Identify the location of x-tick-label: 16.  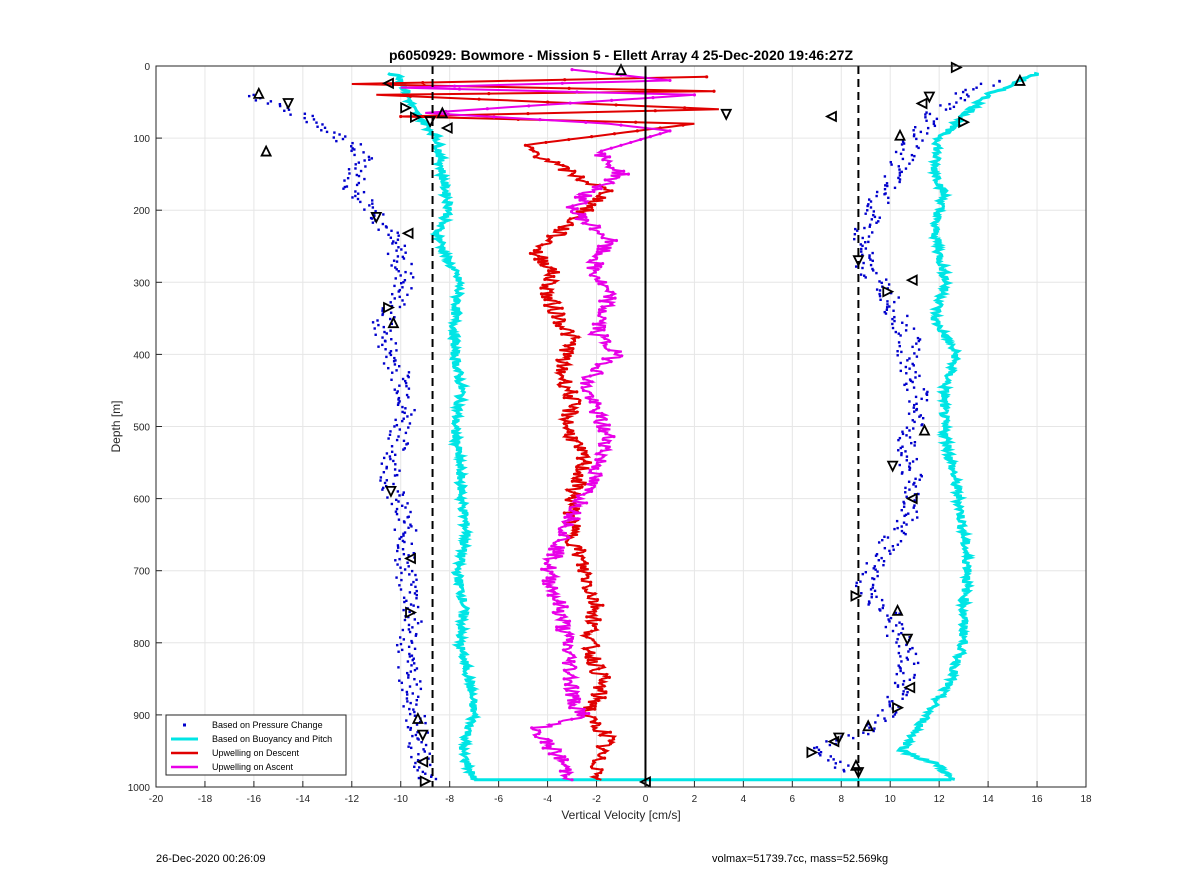
(1037, 799).